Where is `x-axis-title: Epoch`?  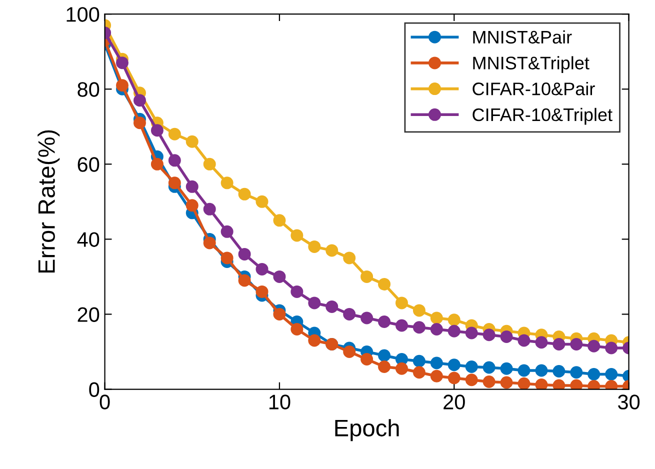 x-axis-title: Epoch is located at coordinates (367, 430).